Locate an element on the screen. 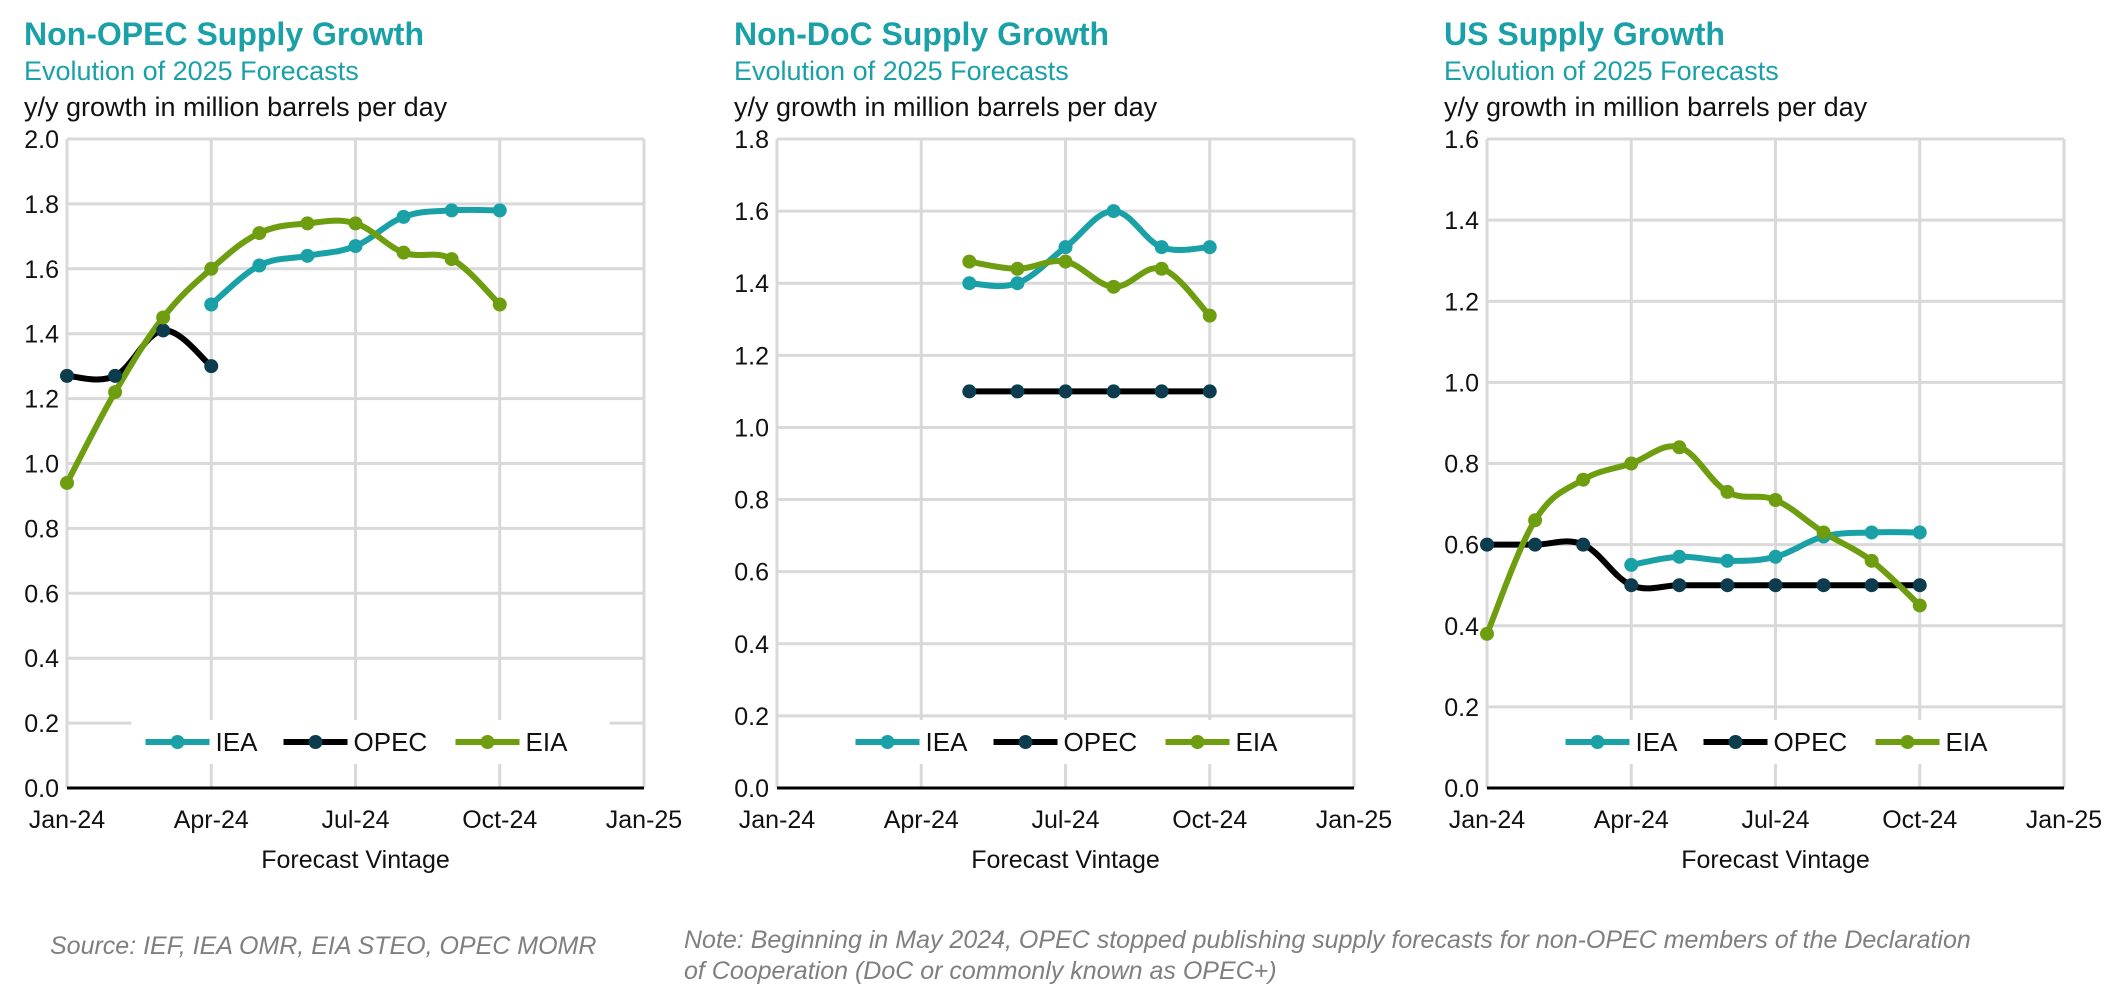  legend-marker-eia is located at coordinates (1907, 742).